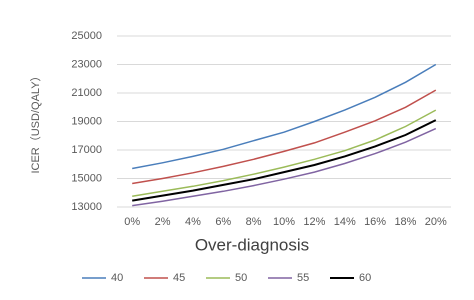  What do you see at coordinates (86, 36) in the screenshot?
I see `y-tick-label: 25000` at bounding box center [86, 36].